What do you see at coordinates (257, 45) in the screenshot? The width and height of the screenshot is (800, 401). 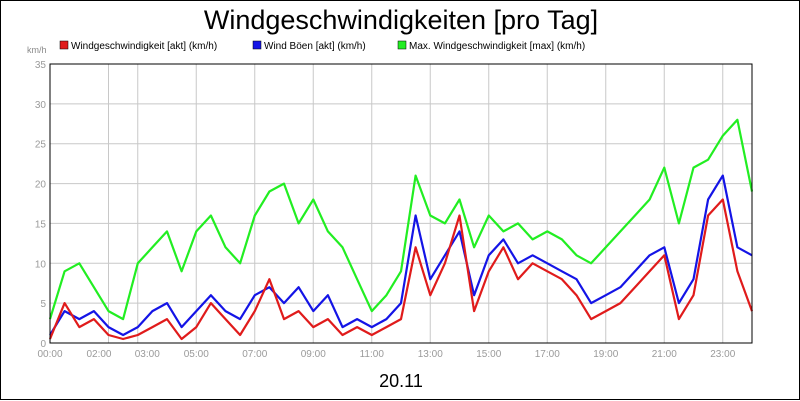 I see `legend-swatch-gusts` at bounding box center [257, 45].